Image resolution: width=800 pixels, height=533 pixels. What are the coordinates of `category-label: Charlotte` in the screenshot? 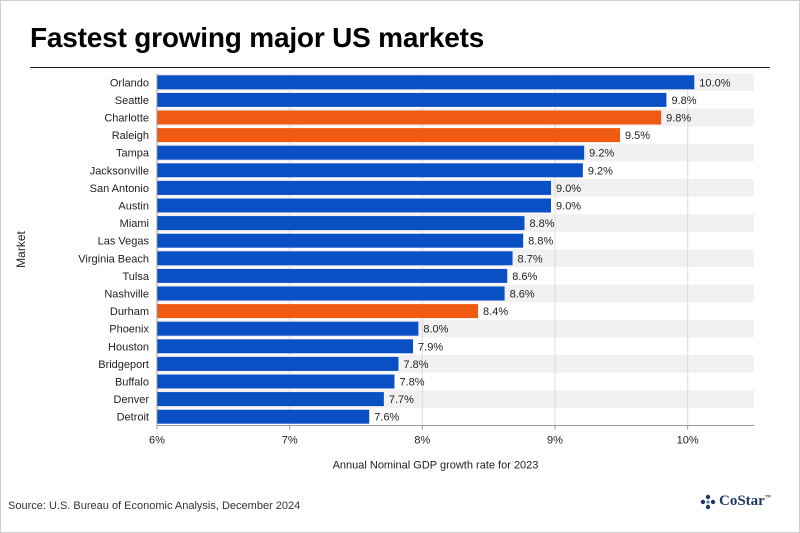 It's located at (126, 119).